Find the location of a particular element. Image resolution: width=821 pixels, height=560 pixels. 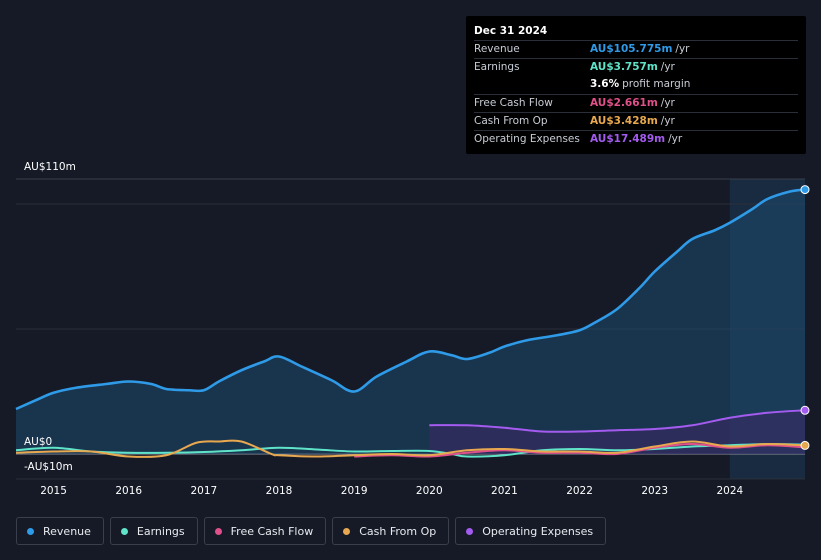

tooltip-row: Cash From Op AU$3.428m/yr is located at coordinates (636, 120).